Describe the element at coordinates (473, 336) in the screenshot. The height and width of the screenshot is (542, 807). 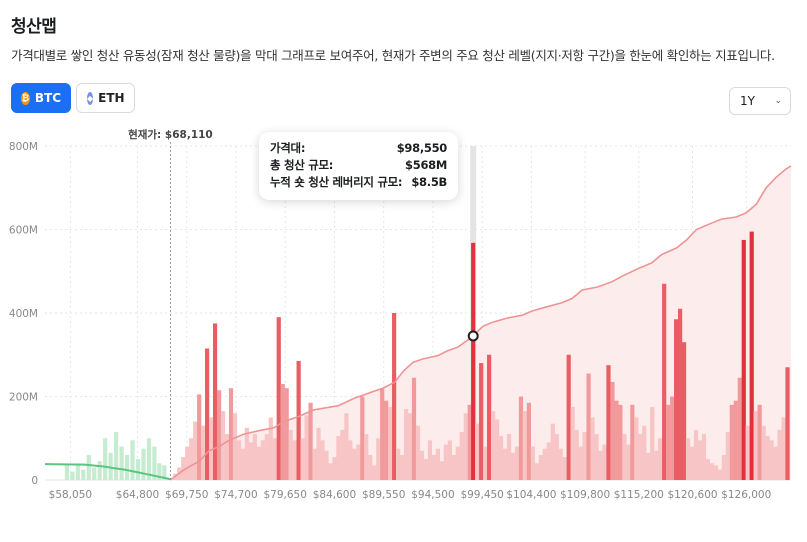
I see `hover-point-marker` at that location.